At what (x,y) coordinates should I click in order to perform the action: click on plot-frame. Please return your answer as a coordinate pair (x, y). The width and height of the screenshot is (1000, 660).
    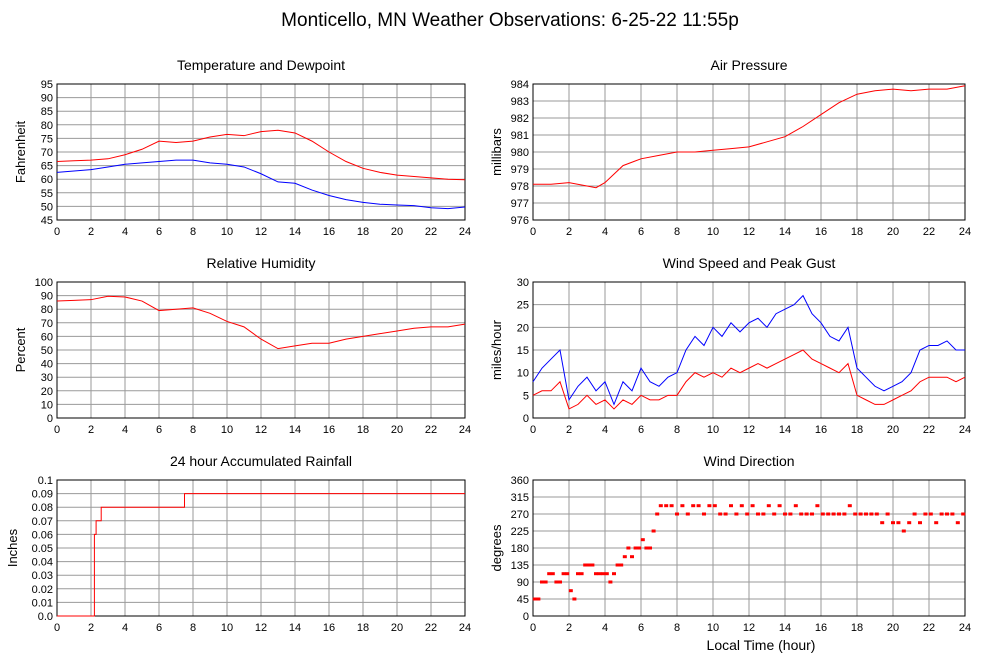
    Looking at the image, I should click on (749, 152).